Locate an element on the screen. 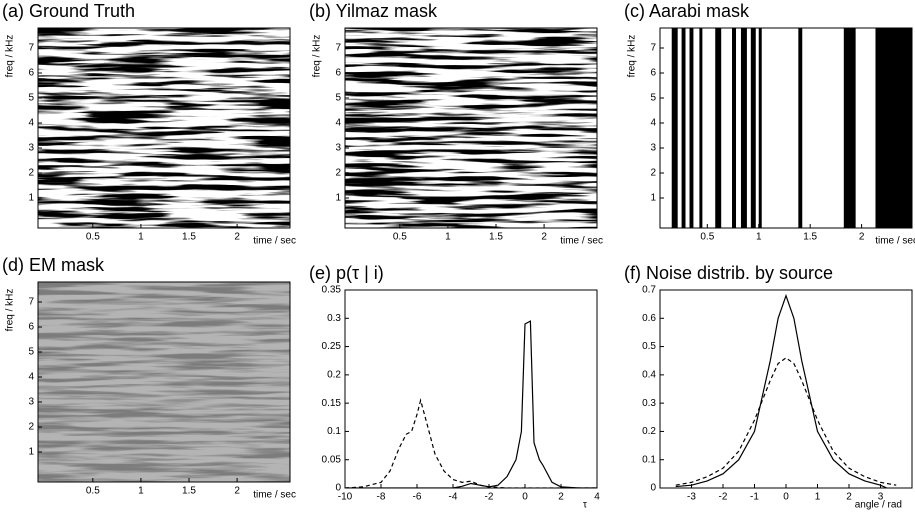 The image size is (915, 520). y-tick-label: 0.4 is located at coordinates (649, 374).